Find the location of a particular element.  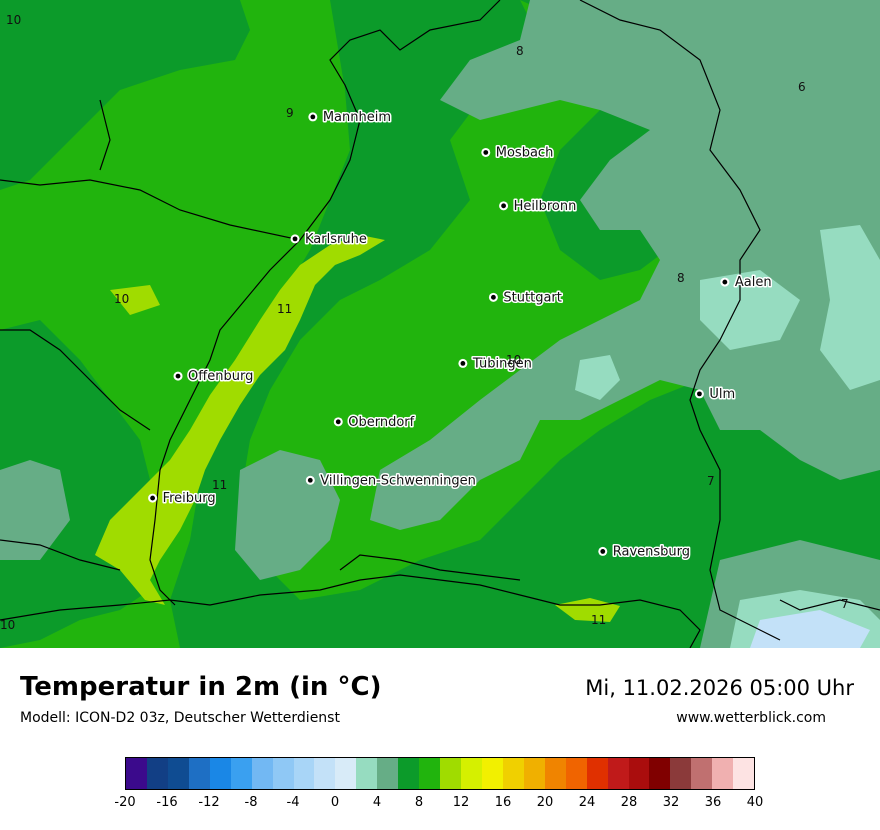

color-scale-tick-label: -4 is located at coordinates (293, 802).